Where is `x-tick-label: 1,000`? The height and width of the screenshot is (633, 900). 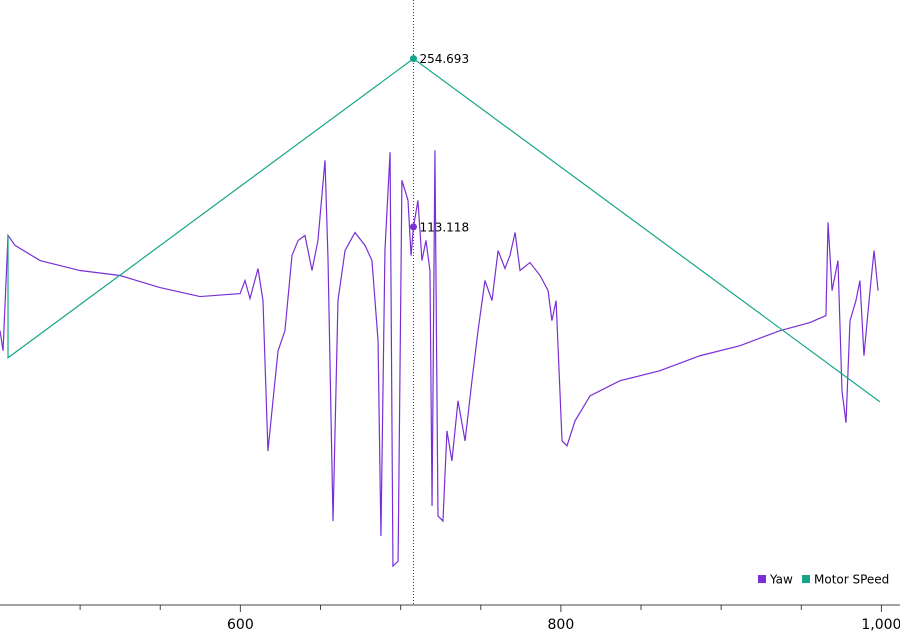
x-tick-label: 1,000 is located at coordinates (880, 625).